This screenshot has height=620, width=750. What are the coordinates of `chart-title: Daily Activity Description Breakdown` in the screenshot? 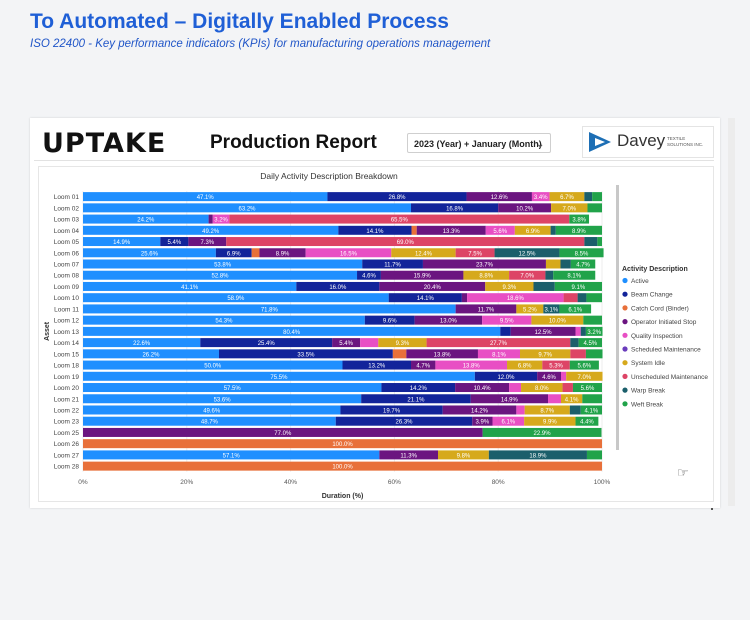 It's located at (329, 176).